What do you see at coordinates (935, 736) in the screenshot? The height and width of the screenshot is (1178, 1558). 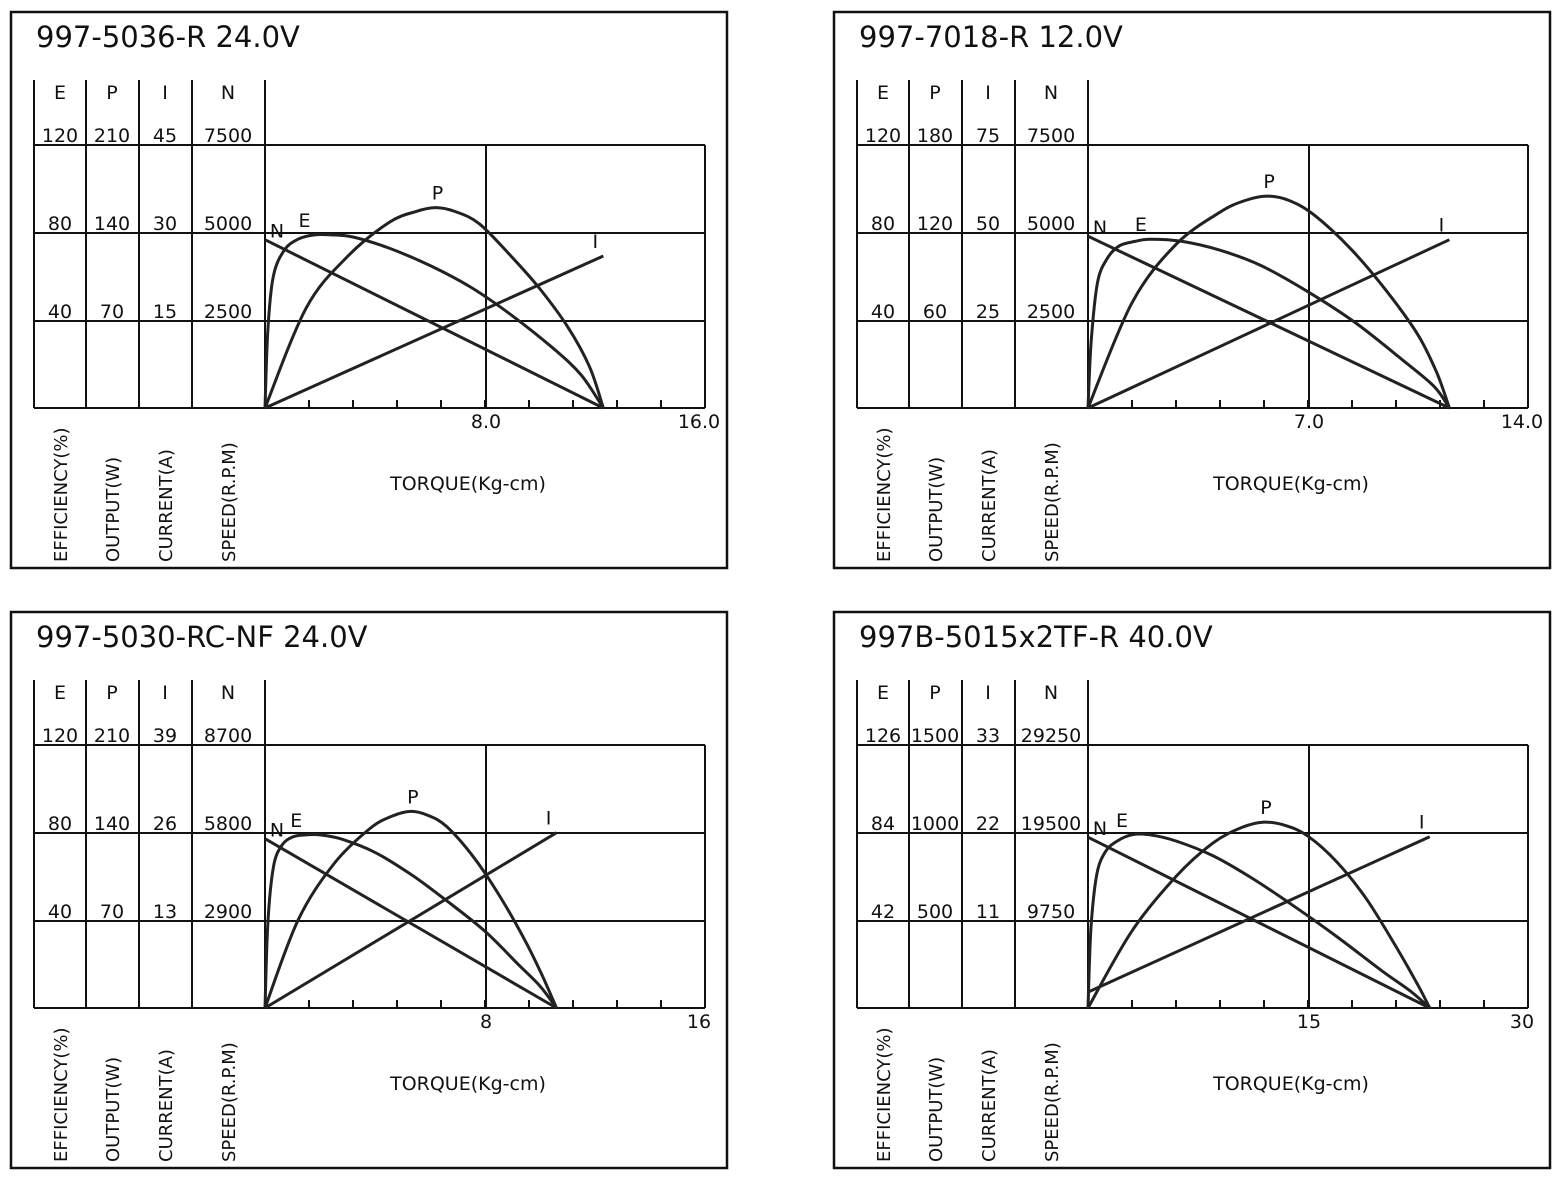 I see `scale-tick-label: 1500` at bounding box center [935, 736].